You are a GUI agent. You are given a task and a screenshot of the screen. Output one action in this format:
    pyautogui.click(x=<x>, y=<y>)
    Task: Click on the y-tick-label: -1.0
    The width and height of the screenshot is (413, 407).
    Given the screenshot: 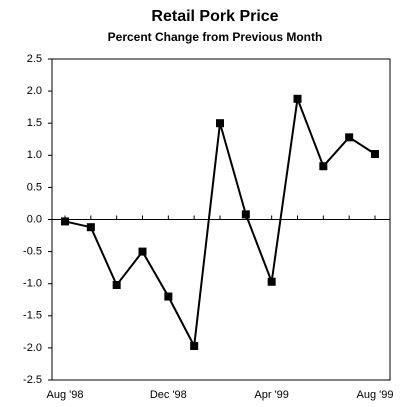 What is the action you would take?
    pyautogui.click(x=32, y=284)
    